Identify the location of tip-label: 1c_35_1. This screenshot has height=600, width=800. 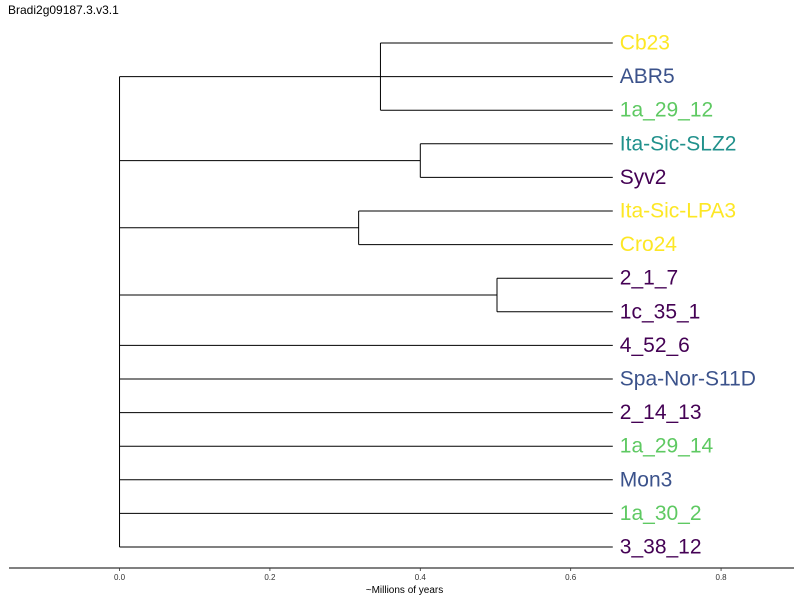
(660, 311).